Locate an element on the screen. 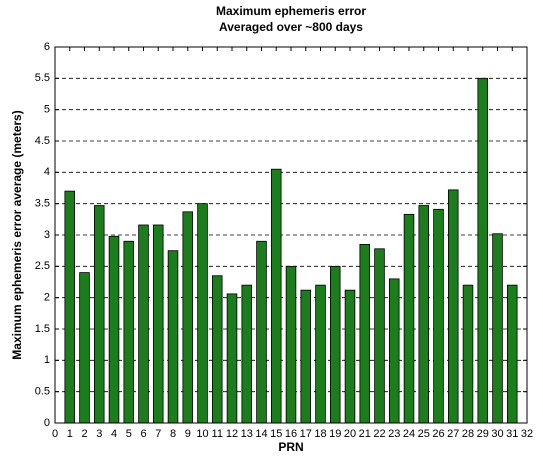 Image resolution: width=543 pixels, height=458 pixels. x-tick-label: 28 is located at coordinates (468, 434).